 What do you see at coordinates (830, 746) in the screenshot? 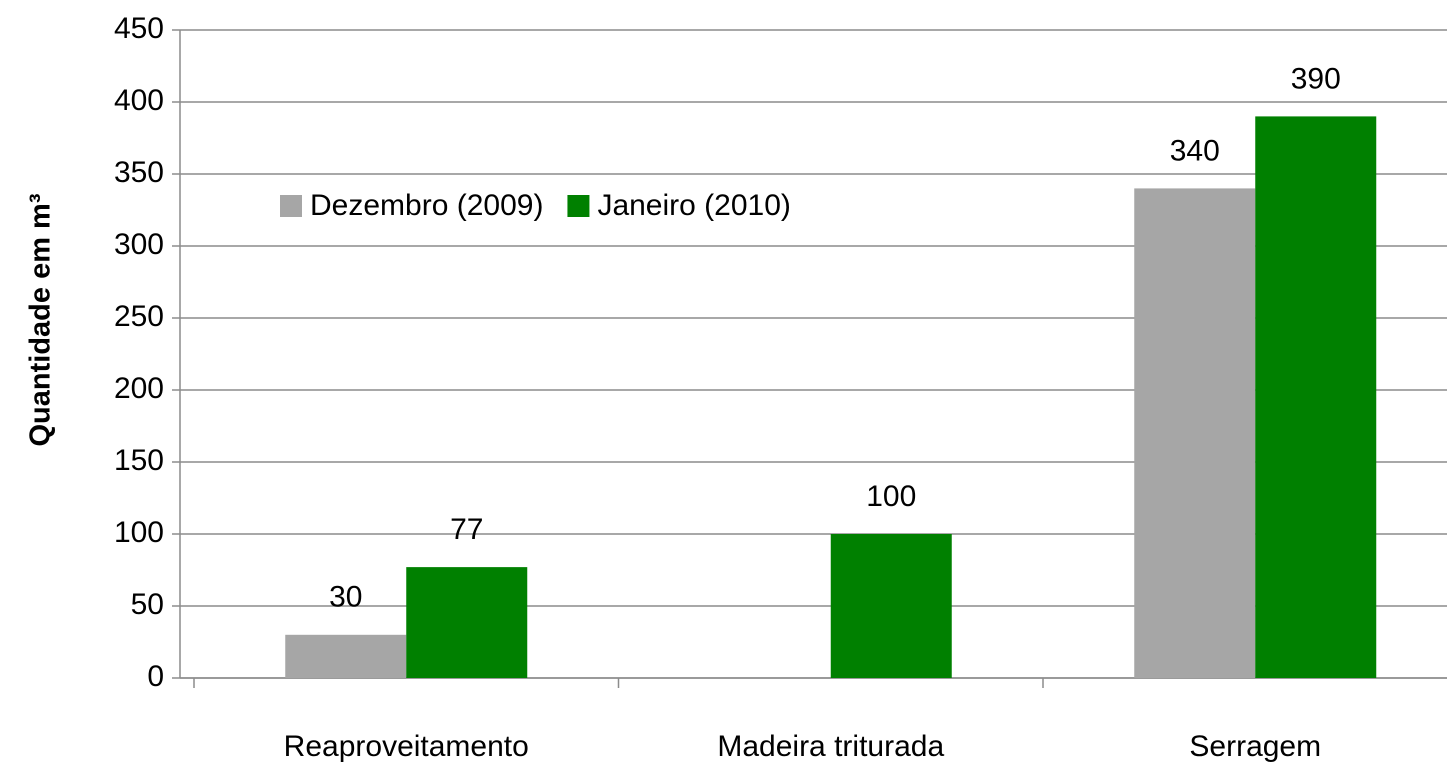
I see `x-tick-label: Madeira triturada` at bounding box center [830, 746].